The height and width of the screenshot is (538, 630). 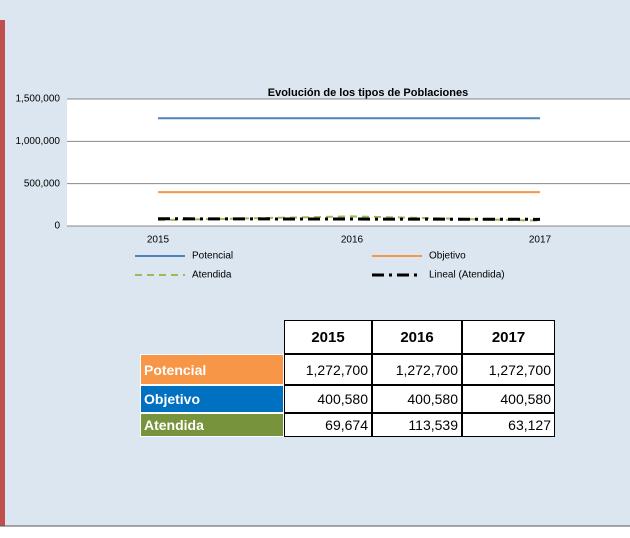 What do you see at coordinates (2, 273) in the screenshot?
I see `side-border` at bounding box center [2, 273].